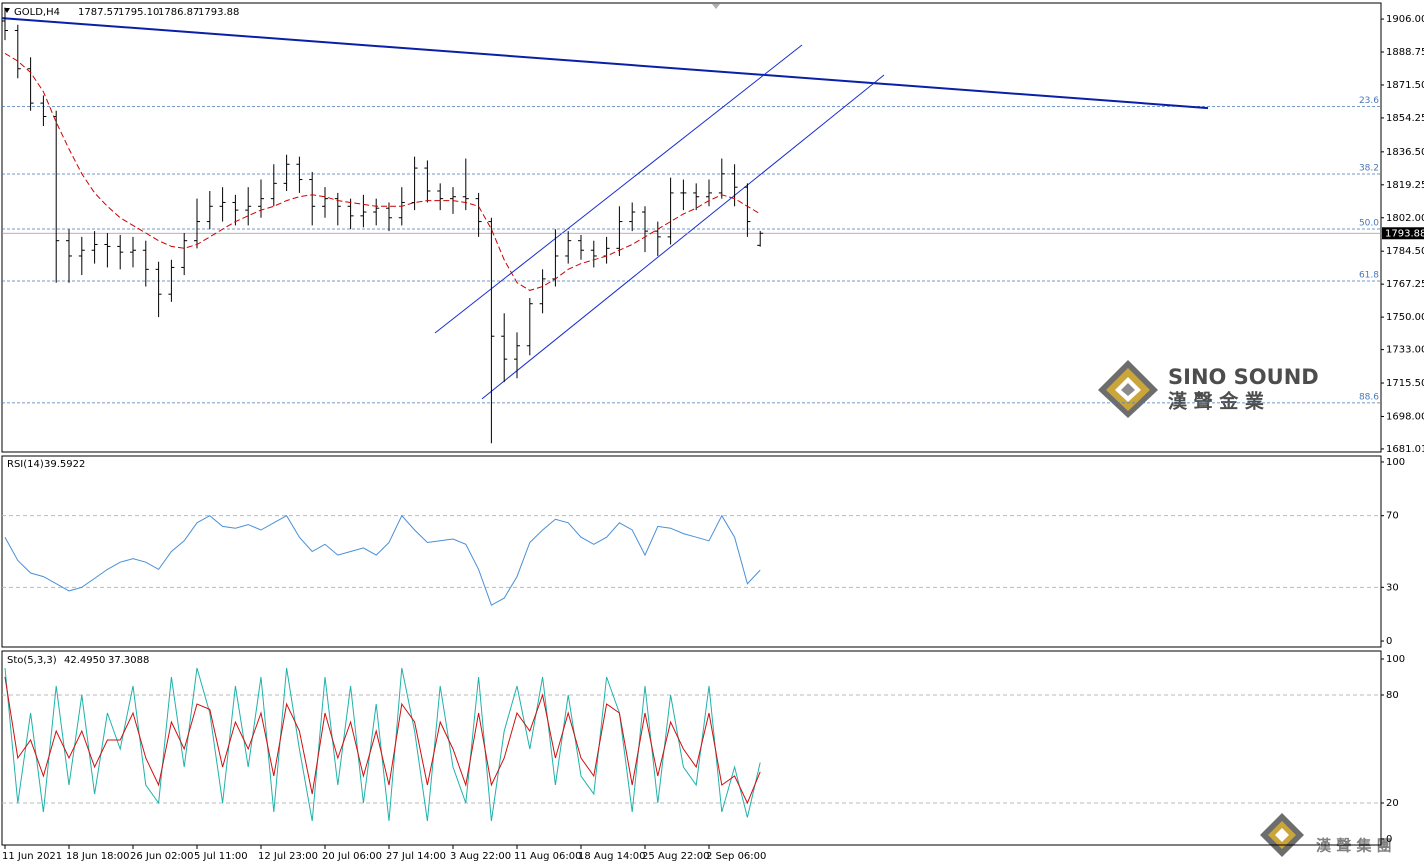 This screenshot has height=865, width=1424. Describe the element at coordinates (1405, 383) in the screenshot. I see `y-tick-label: 1715.50` at that location.